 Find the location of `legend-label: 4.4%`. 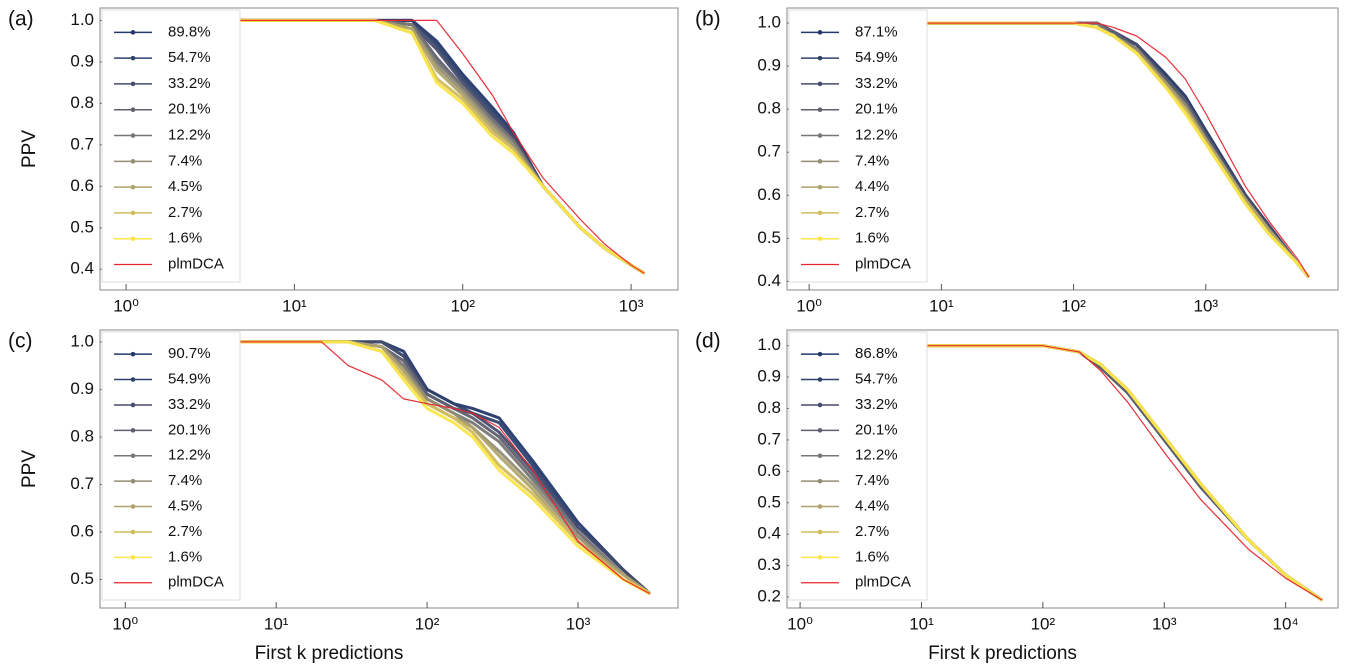

legend-label: 4.4% is located at coordinates (872, 506).